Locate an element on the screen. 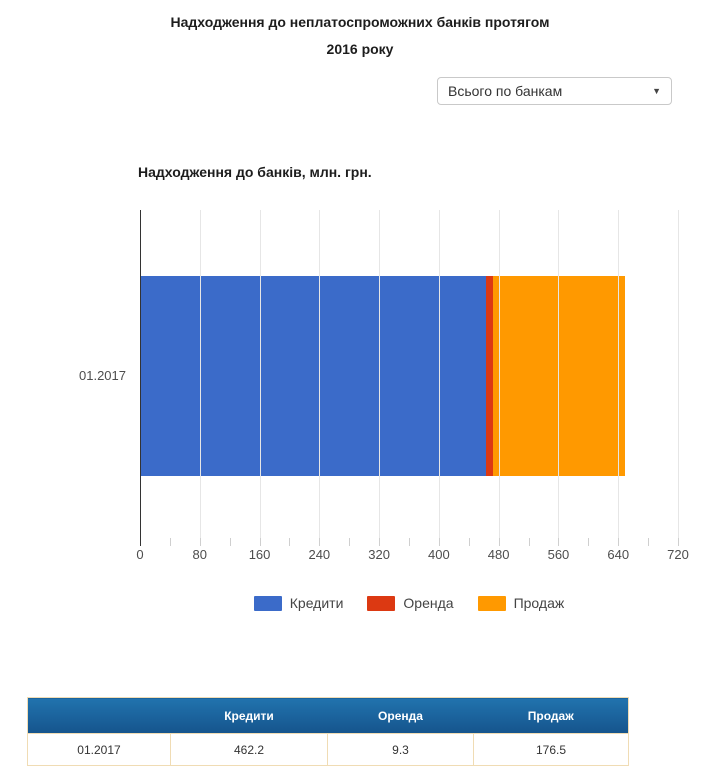 This screenshot has height=778, width=720. page-title-line2: 2016 року is located at coordinates (360, 49).